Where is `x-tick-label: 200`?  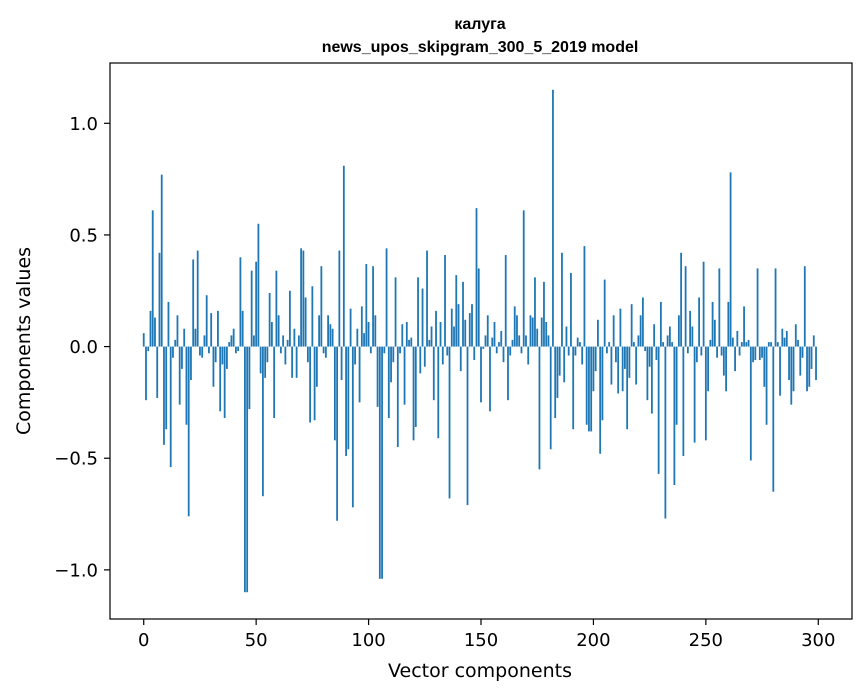 x-tick-label: 200 is located at coordinates (593, 640).